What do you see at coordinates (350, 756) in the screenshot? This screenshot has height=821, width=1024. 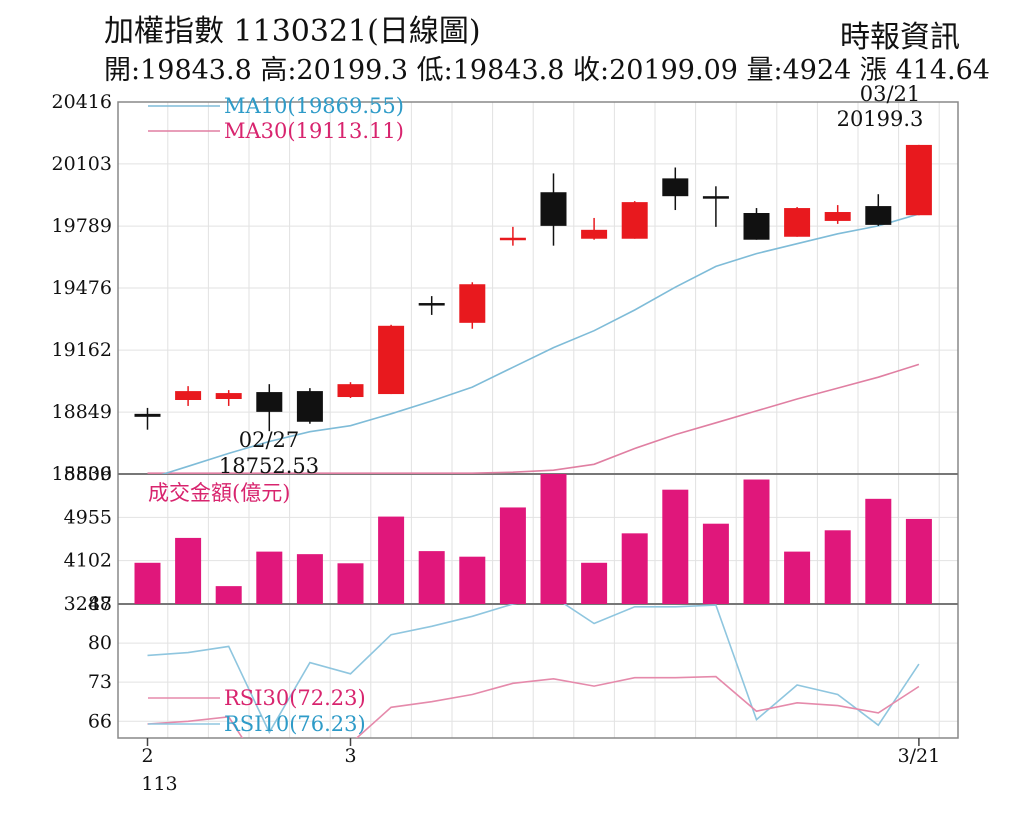 I see `x-tick-label: 3` at bounding box center [350, 756].